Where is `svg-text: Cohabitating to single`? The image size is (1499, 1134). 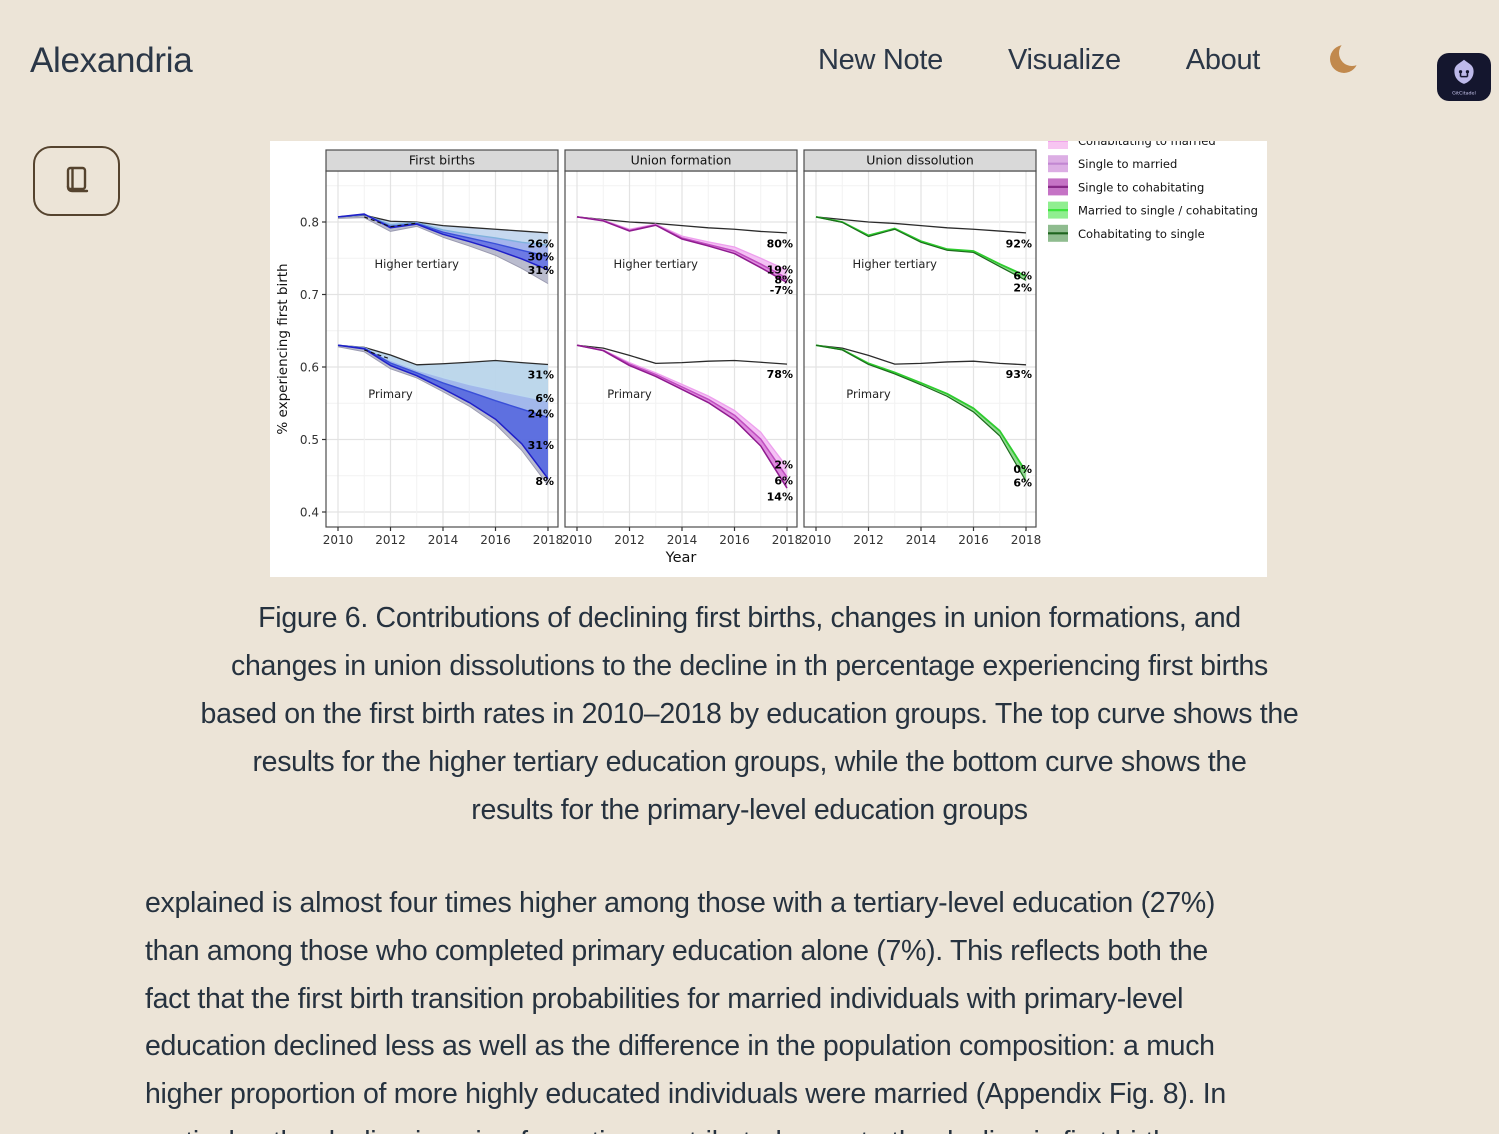
svg-text: Cohabitating to single is located at coordinates (1141, 234).